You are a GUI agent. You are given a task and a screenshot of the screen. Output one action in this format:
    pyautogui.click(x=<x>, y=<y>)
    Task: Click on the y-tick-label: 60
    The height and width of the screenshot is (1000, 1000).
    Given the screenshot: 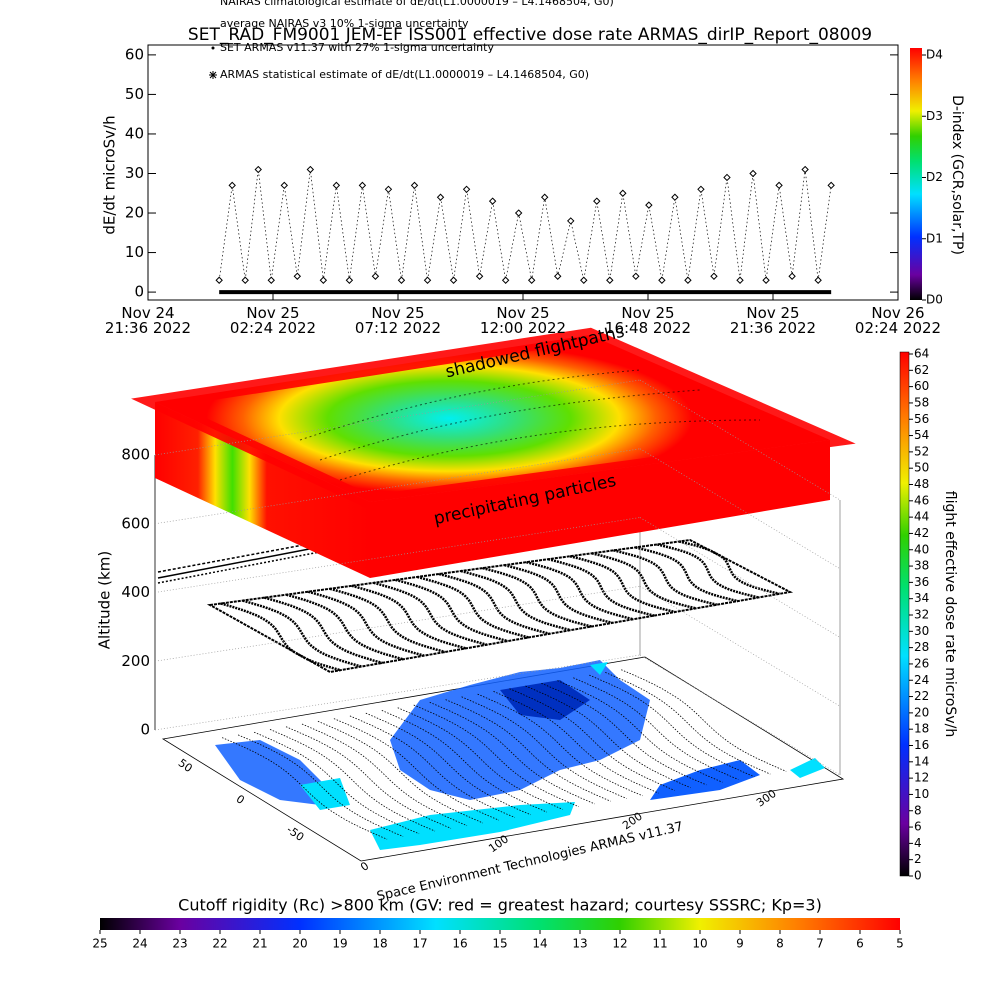 What is the action you would take?
    pyautogui.click(x=134, y=54)
    